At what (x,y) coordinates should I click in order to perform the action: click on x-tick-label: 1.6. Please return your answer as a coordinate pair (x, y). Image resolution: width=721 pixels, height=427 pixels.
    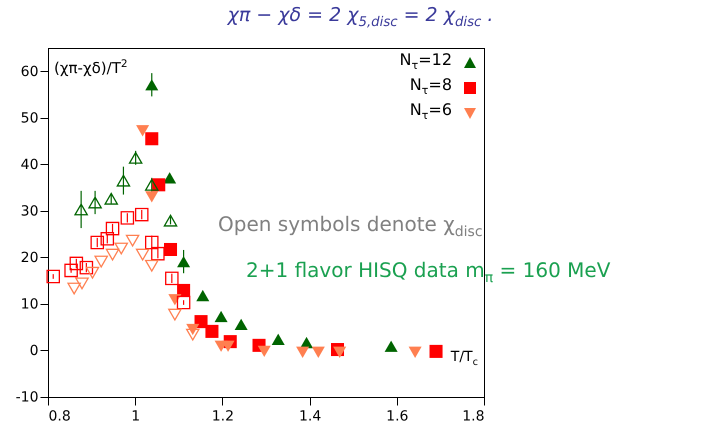
    Looking at the image, I should click on (397, 416).